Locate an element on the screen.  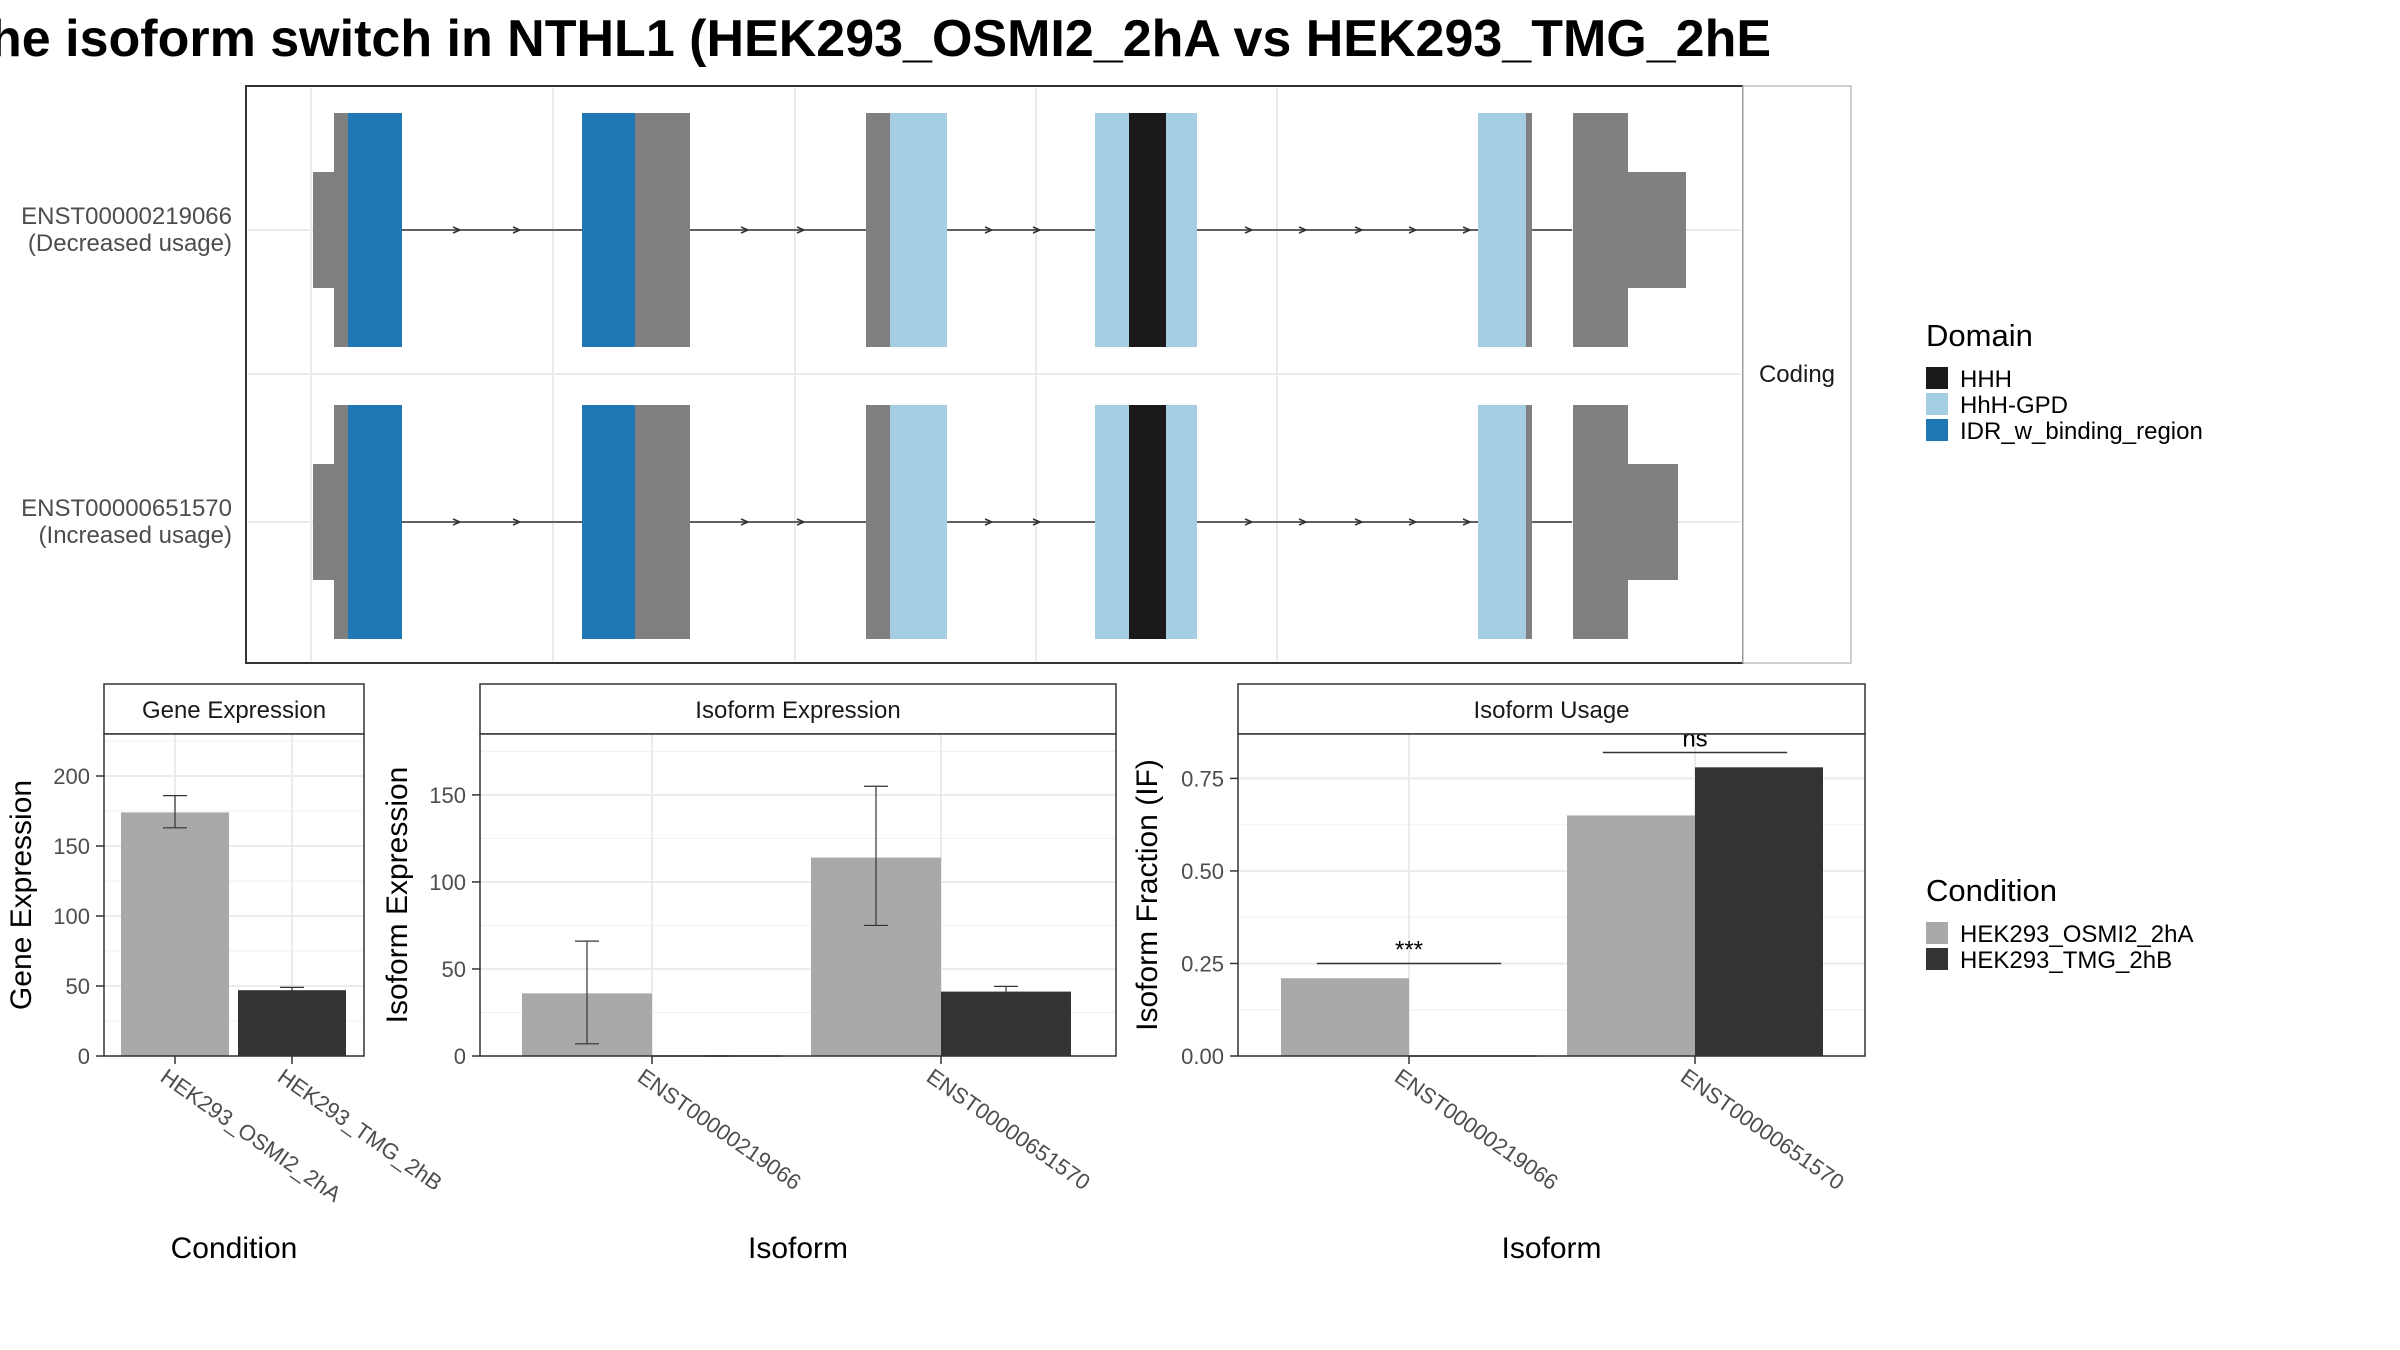
significance-label: ns is located at coordinates (1694, 739).